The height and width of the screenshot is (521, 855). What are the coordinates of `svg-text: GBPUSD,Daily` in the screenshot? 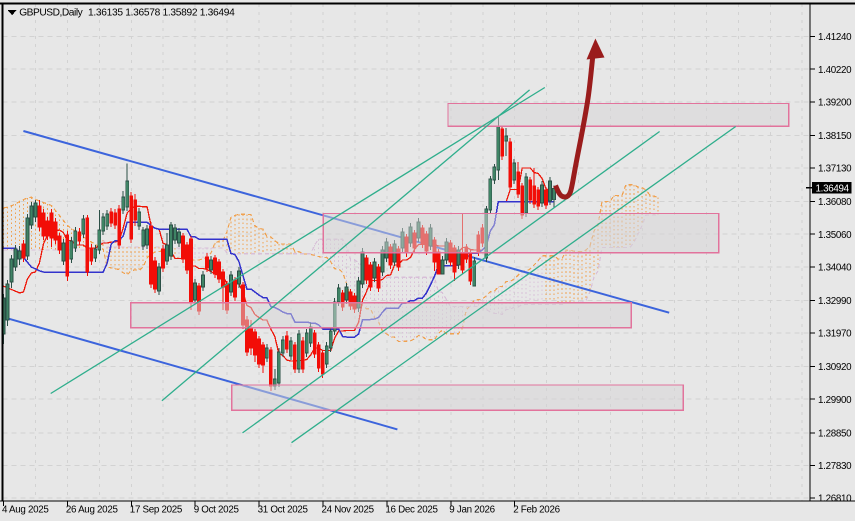 It's located at (51, 12).